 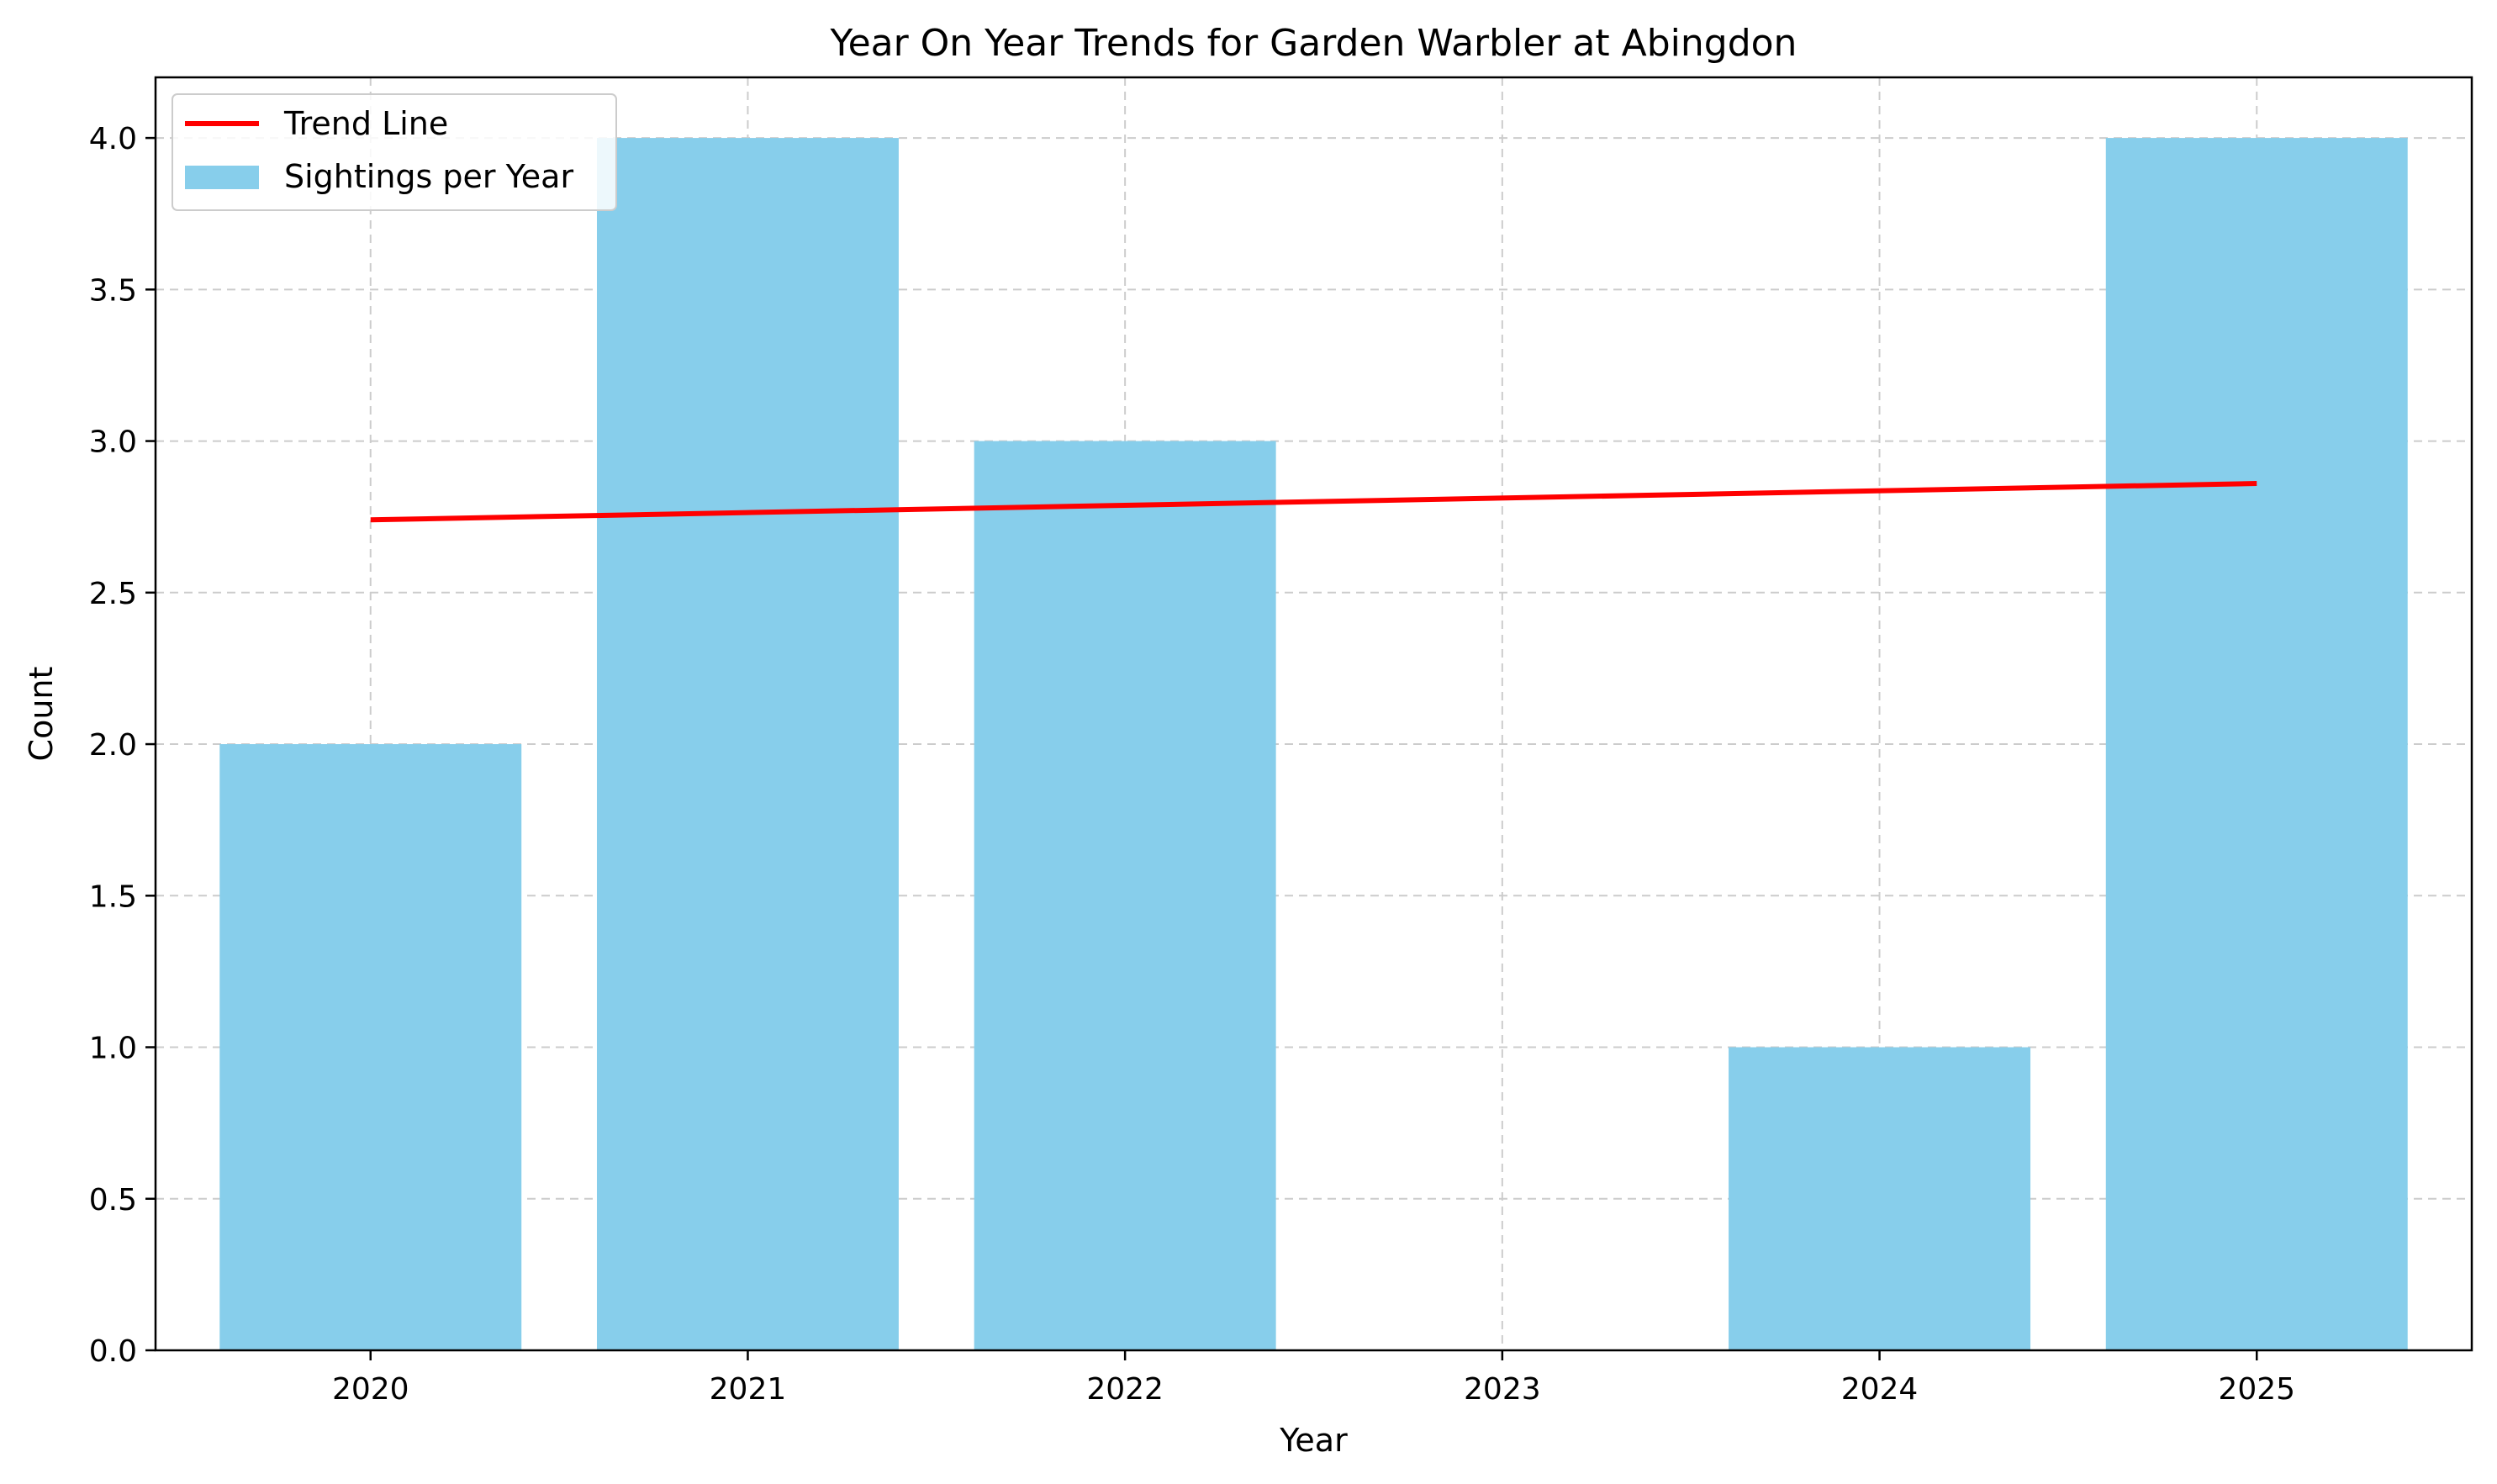 I want to click on y-tick-label-0.5: 0.5, so click(x=113, y=1200).